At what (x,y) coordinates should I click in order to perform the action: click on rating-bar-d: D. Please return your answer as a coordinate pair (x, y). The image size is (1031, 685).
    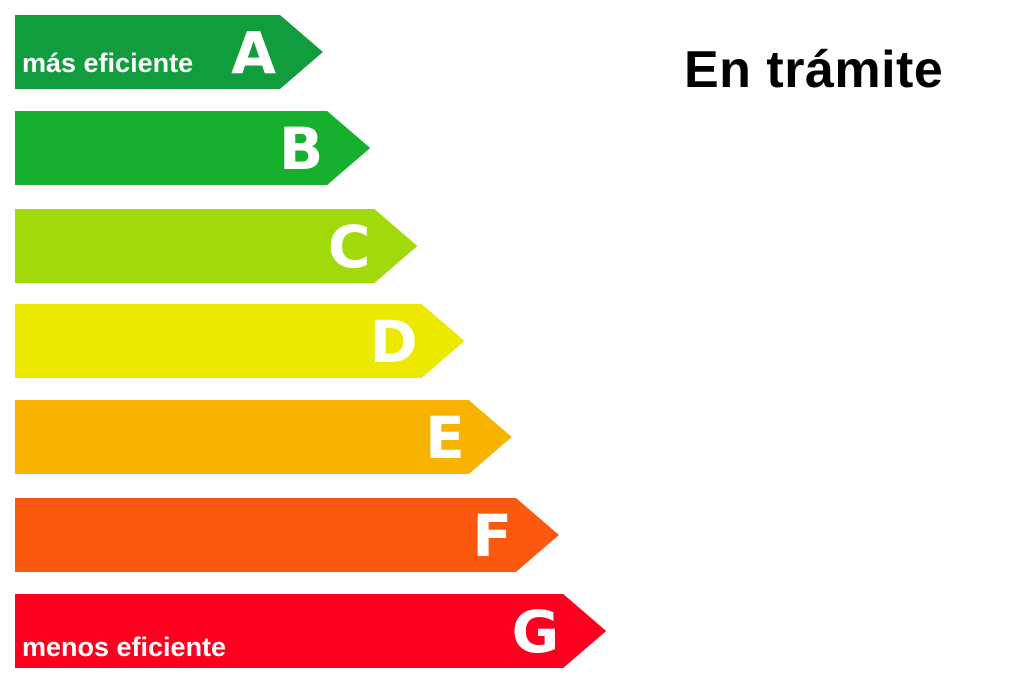
    Looking at the image, I should click on (240, 341).